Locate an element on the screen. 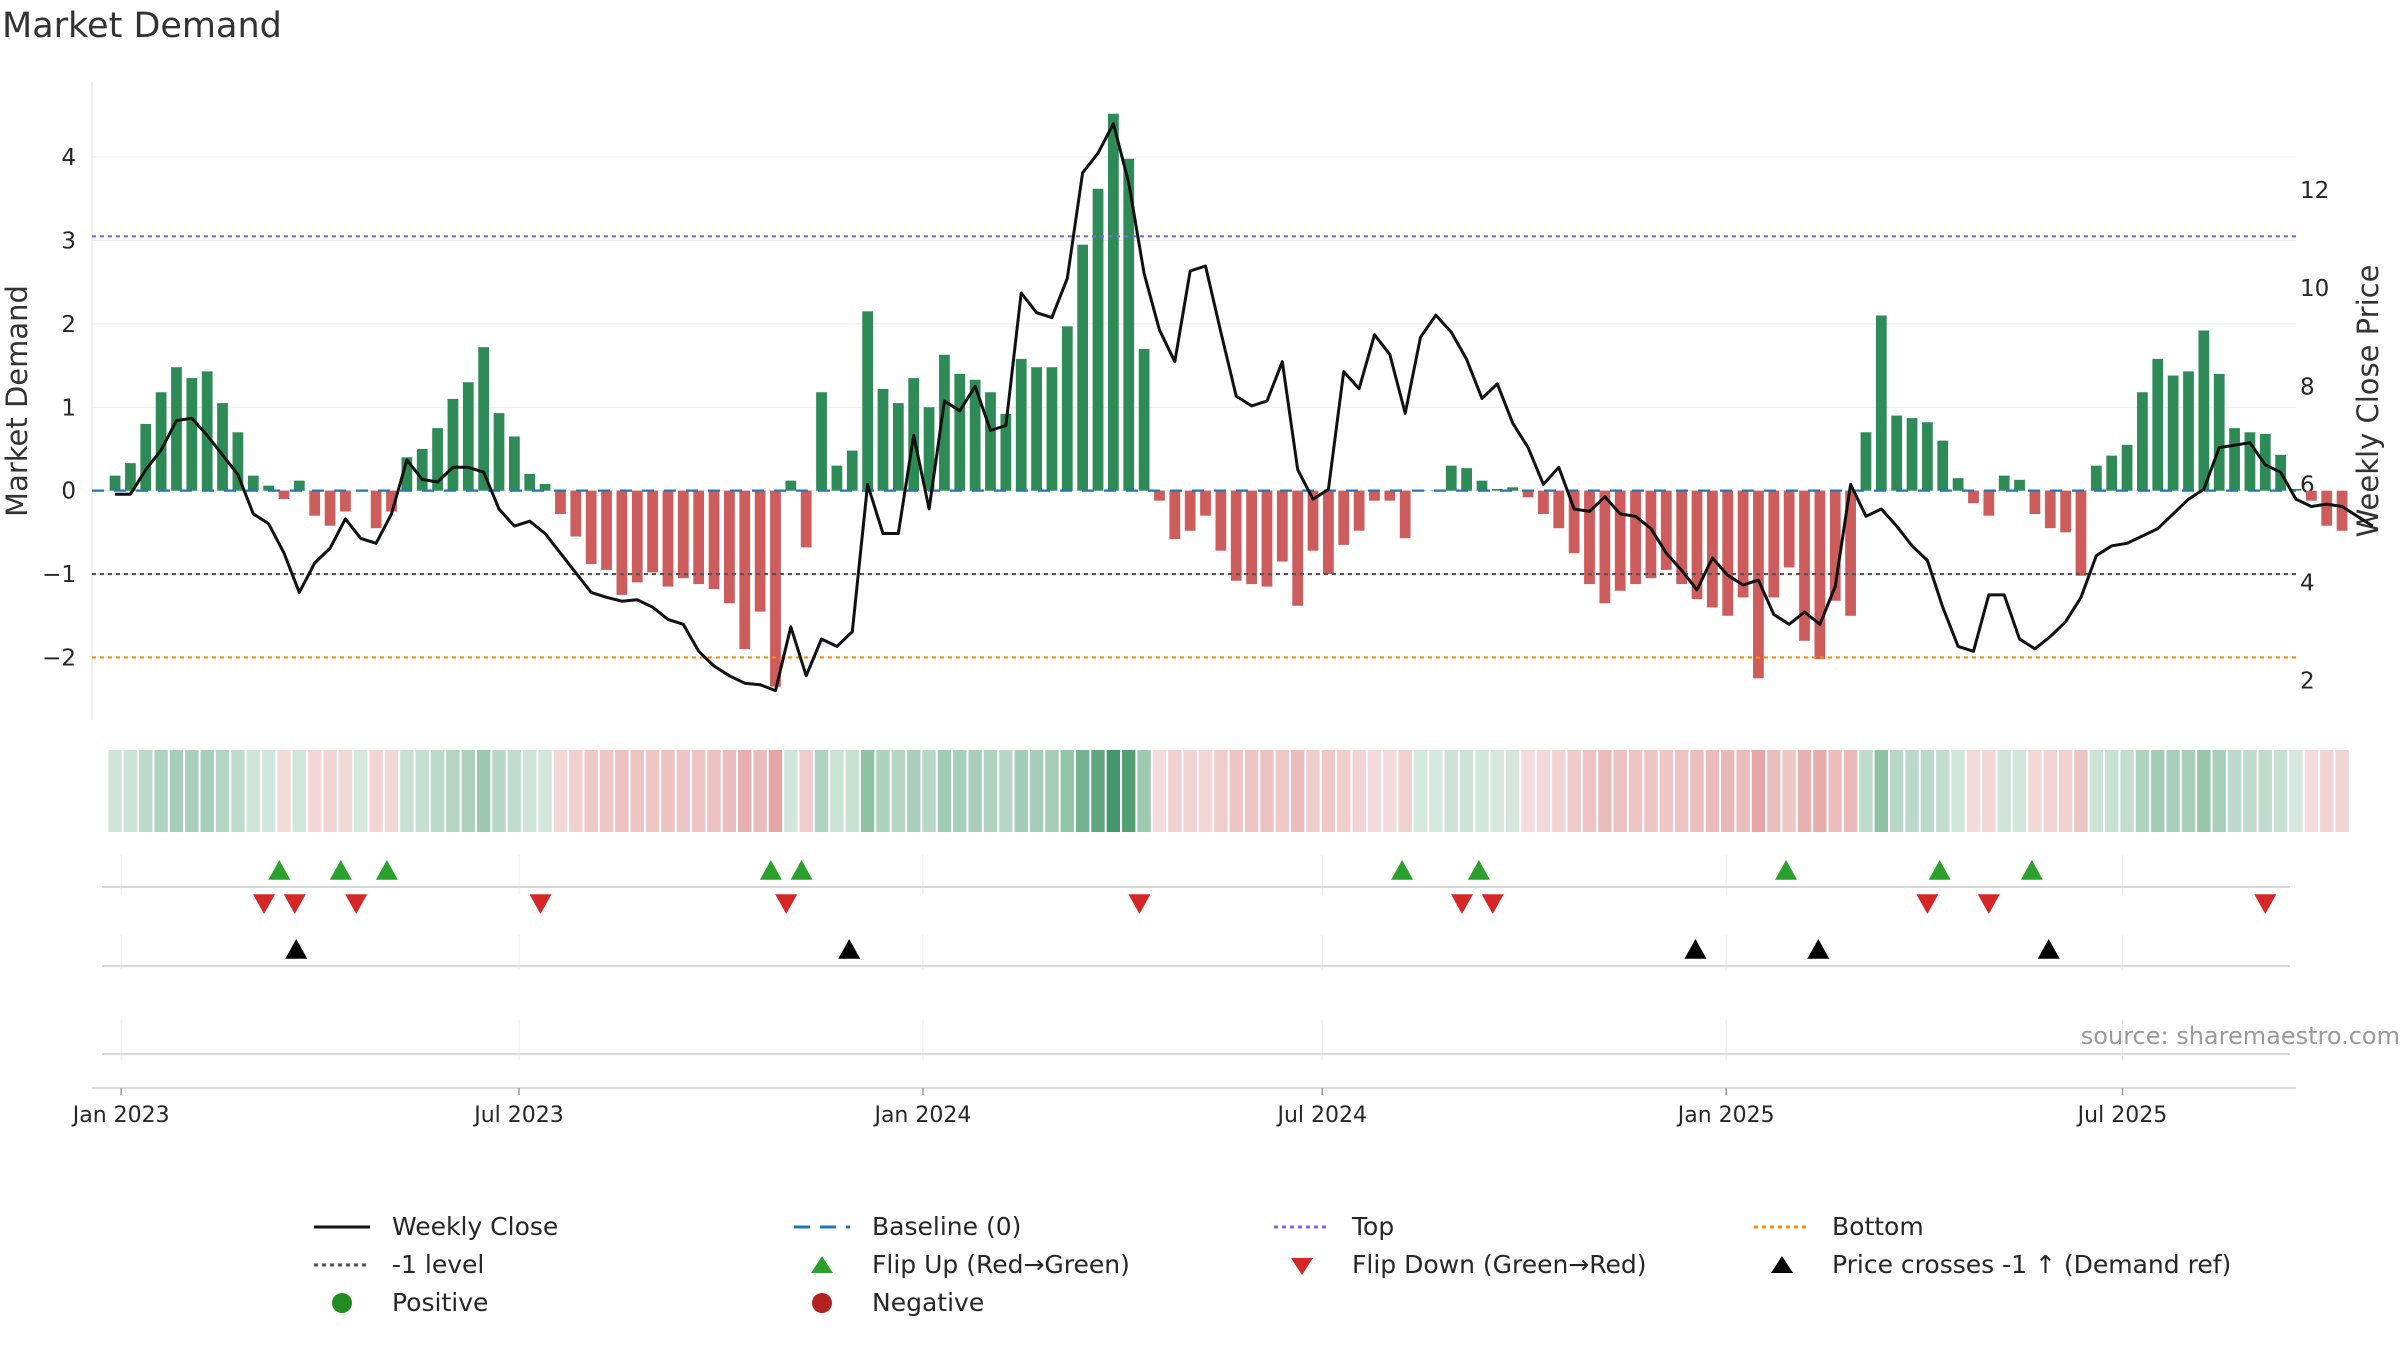  chart-title: Market Demand is located at coordinates (142, 26).